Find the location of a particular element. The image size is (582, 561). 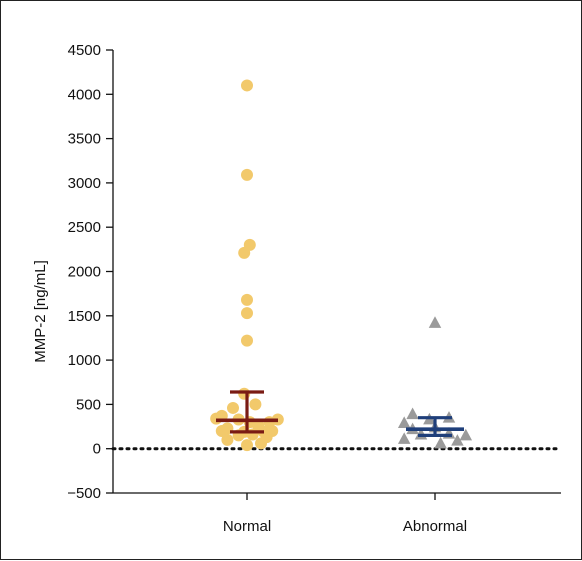

y-axis-title: MMP-2 [ng/mL] is located at coordinates (40, 311).